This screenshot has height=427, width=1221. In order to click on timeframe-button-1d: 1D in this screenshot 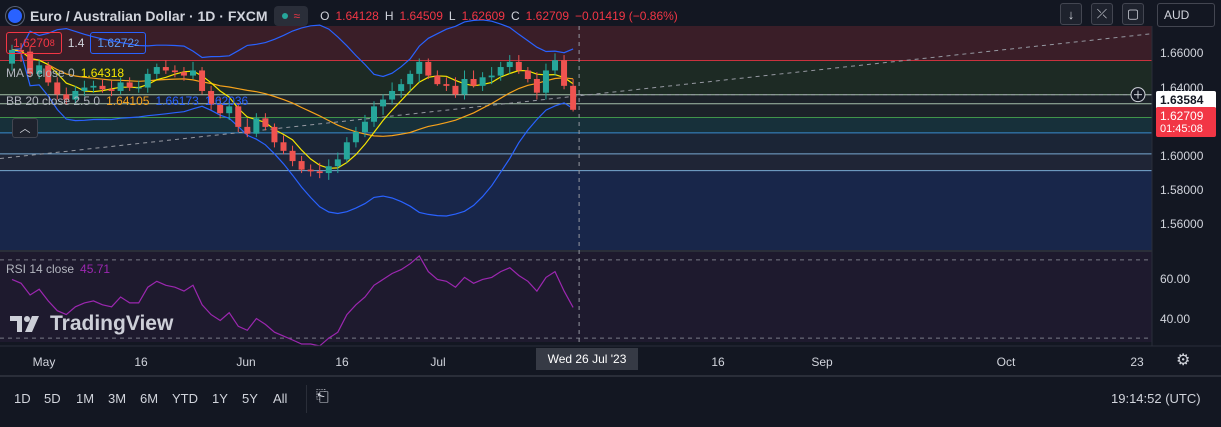, I will do `click(22, 398)`.